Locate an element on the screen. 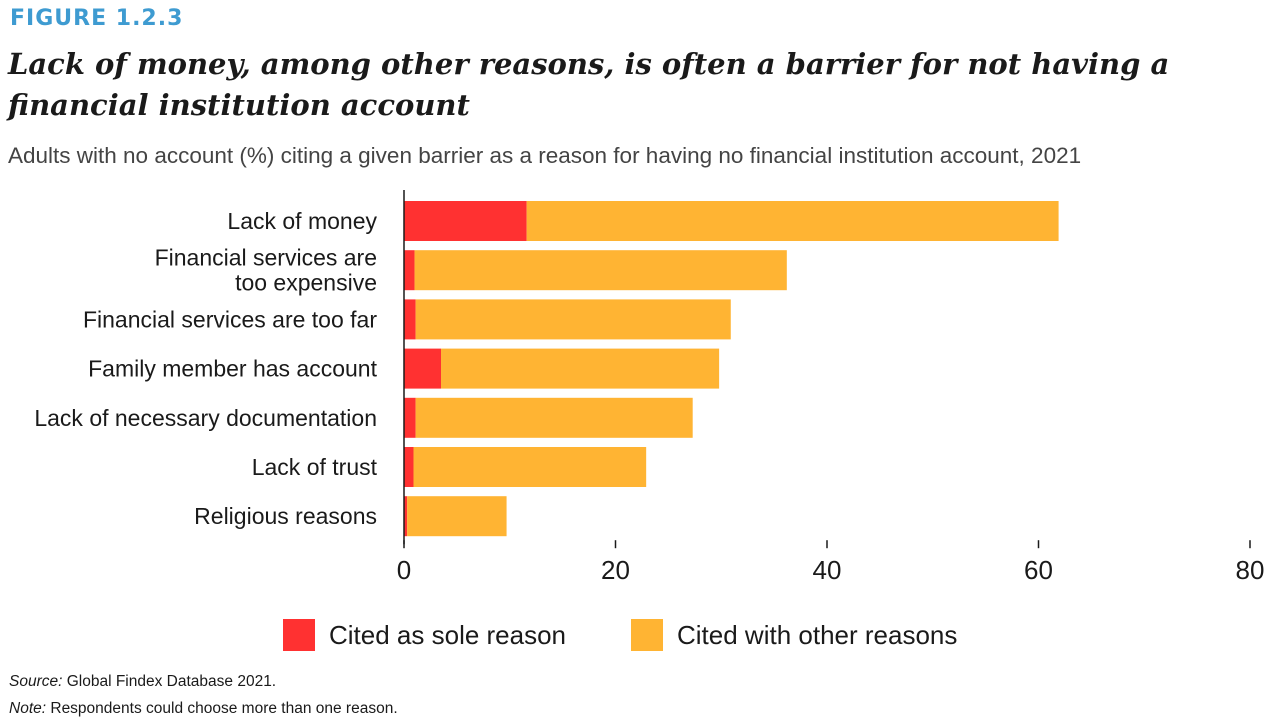 The height and width of the screenshot is (727, 1276). category-label-6: Religious reasons is located at coordinates (285, 516).